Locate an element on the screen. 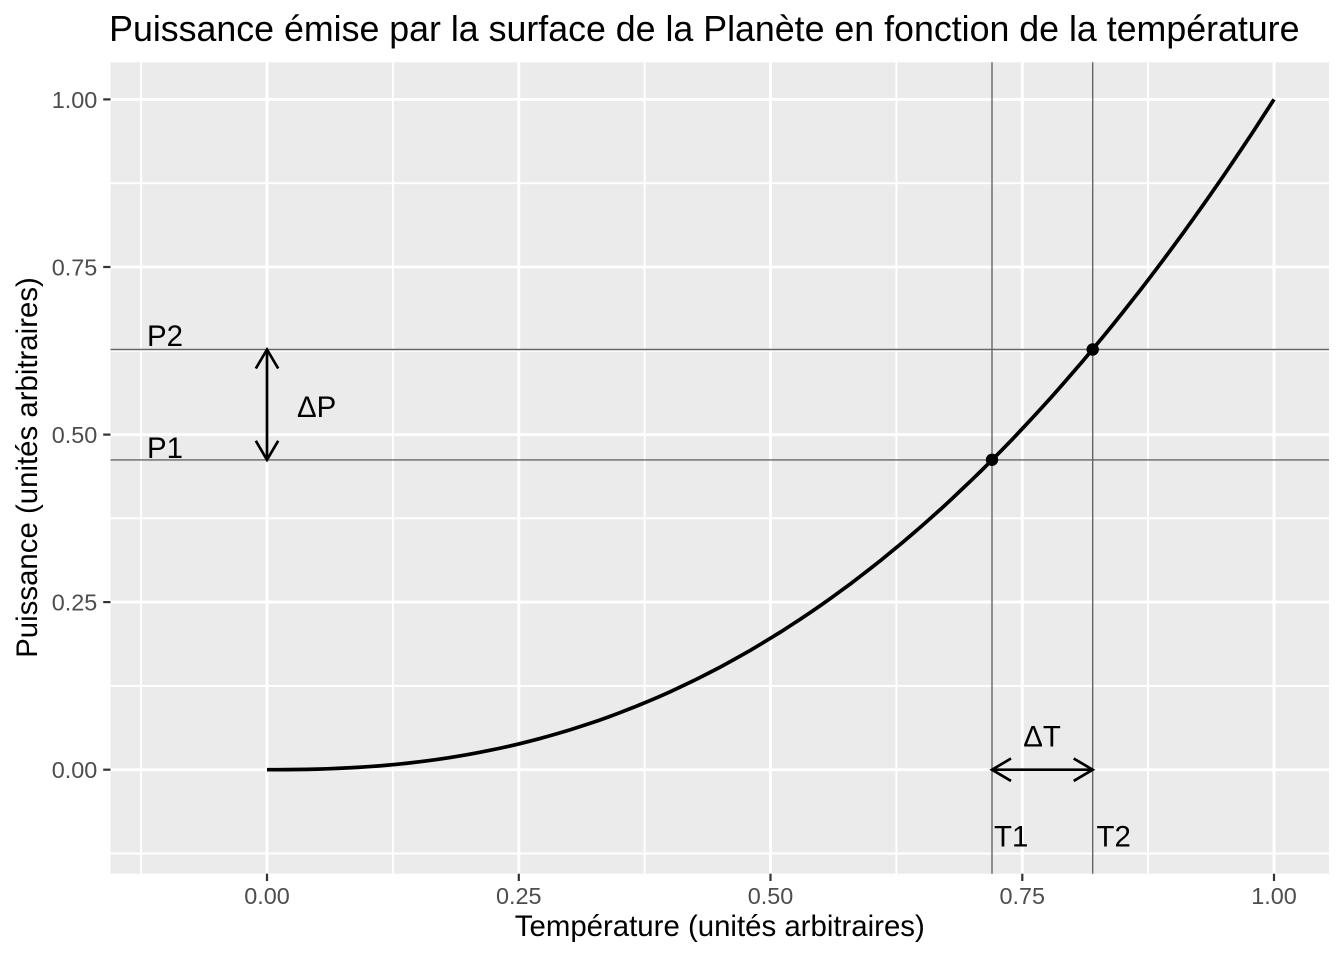 The image size is (1344, 960). svg-text: ΔP is located at coordinates (316, 407).